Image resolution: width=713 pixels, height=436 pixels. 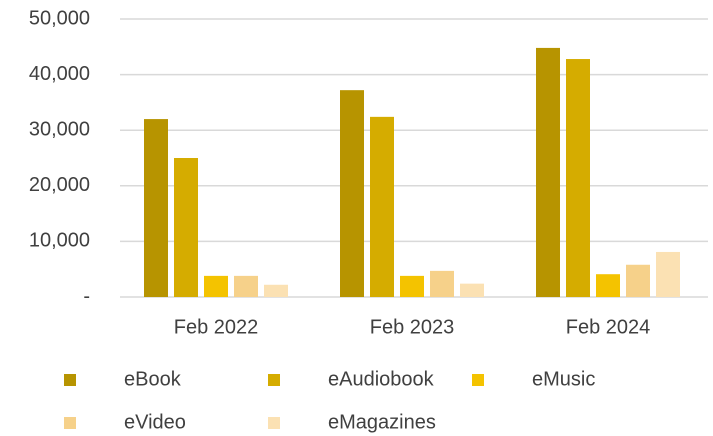 What do you see at coordinates (59, 185) in the screenshot?
I see `y-tick-label: 20,000` at bounding box center [59, 185].